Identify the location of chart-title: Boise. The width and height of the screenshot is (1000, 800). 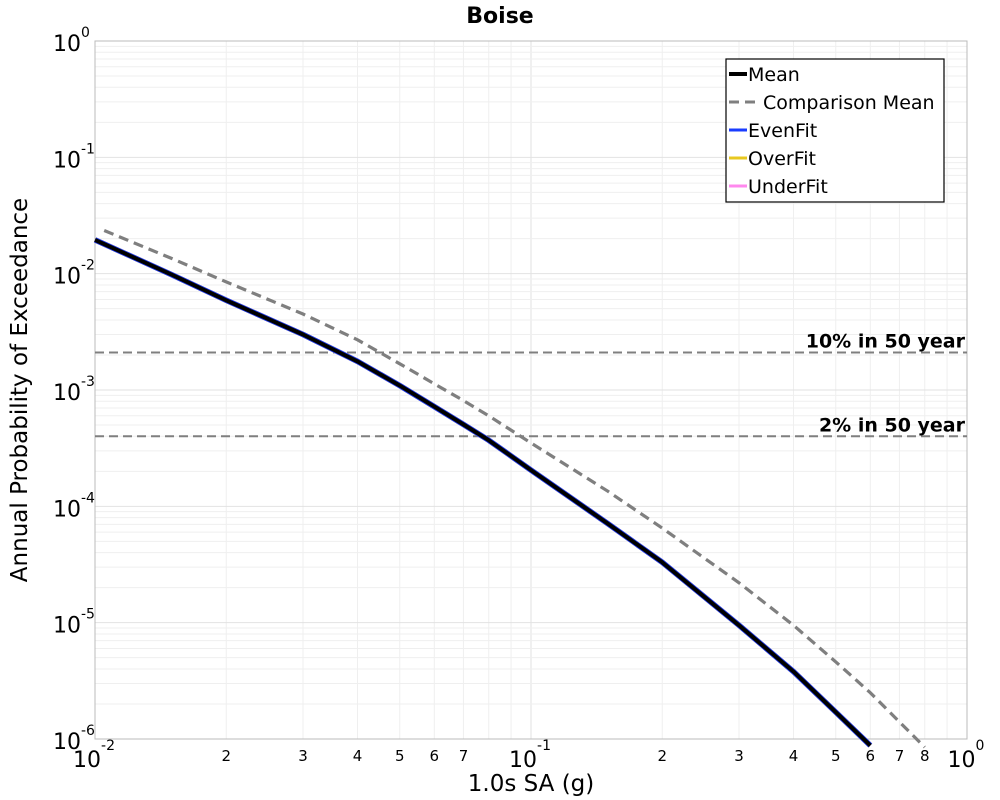
(499, 16).